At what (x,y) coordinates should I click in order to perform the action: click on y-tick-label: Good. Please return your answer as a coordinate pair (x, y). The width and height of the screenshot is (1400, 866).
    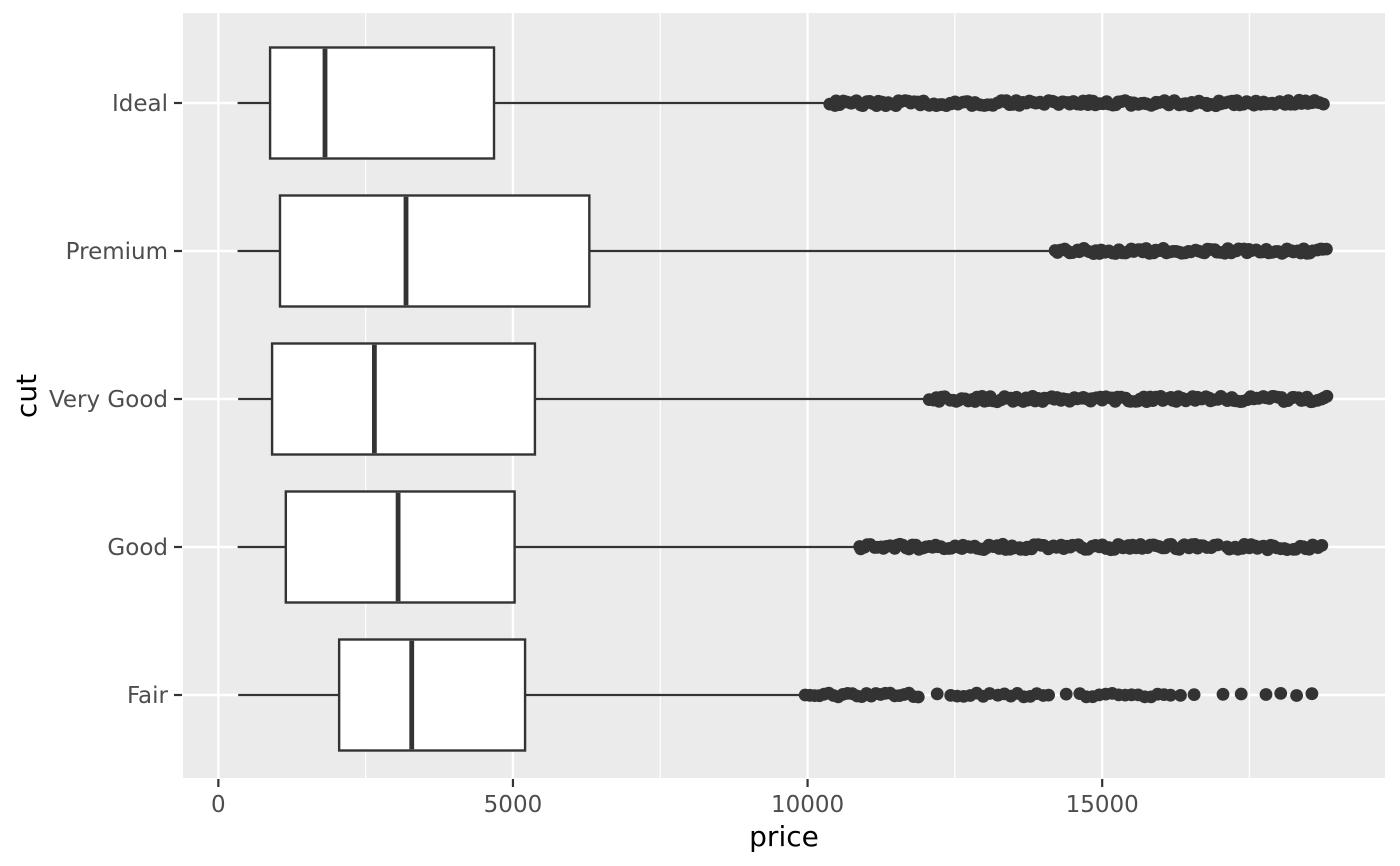
    Looking at the image, I should click on (137, 548).